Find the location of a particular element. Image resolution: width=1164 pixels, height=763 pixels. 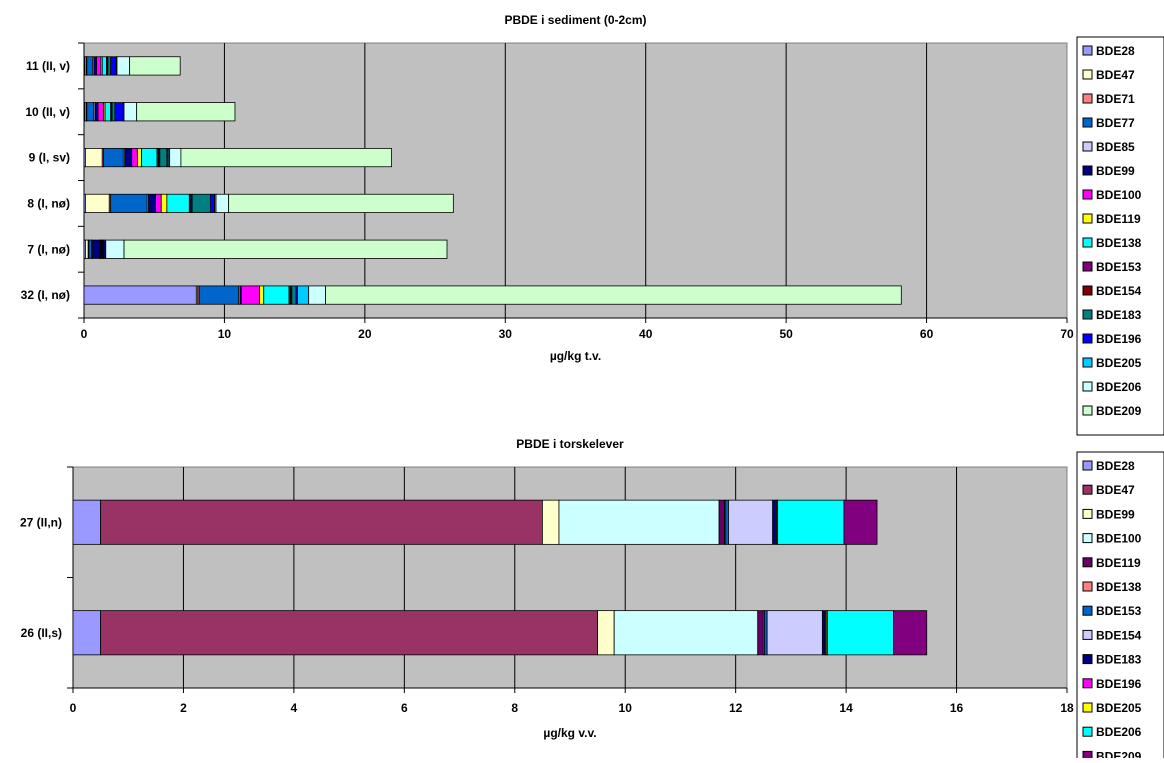

chart2-legend-label: BDE209 is located at coordinates (1119, 753).